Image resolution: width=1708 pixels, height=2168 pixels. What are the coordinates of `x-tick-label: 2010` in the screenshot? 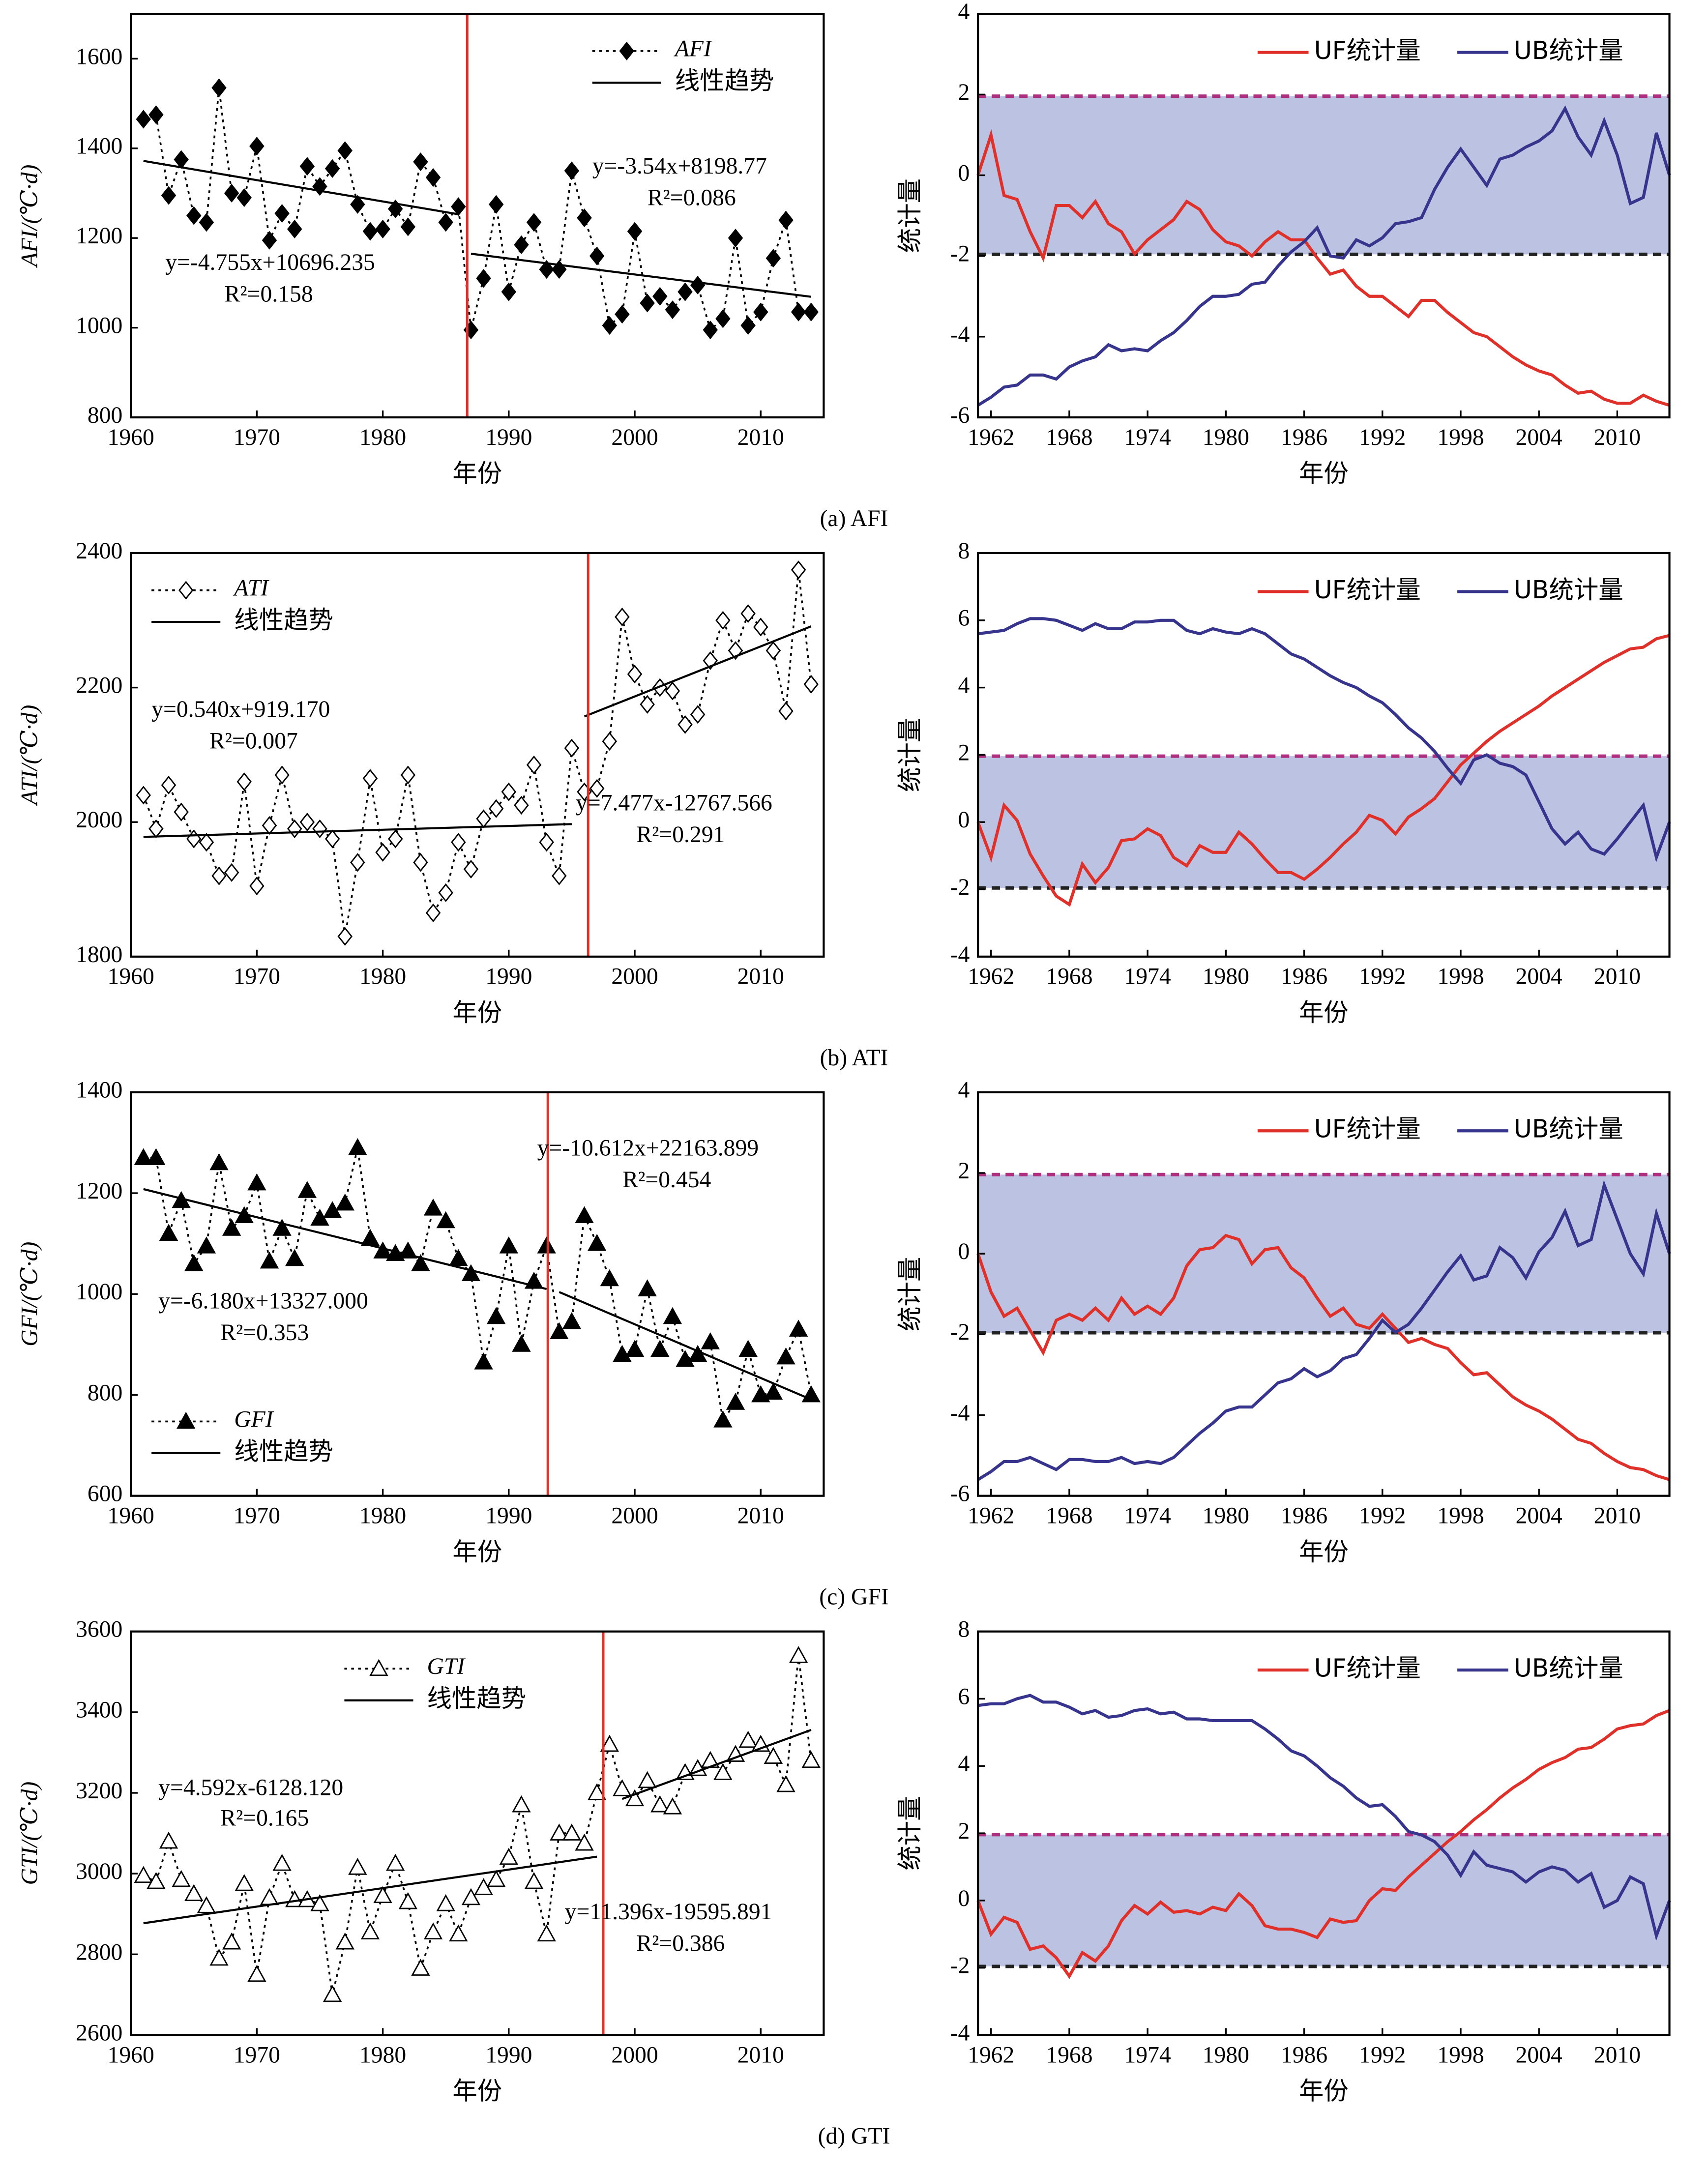 It's located at (761, 437).